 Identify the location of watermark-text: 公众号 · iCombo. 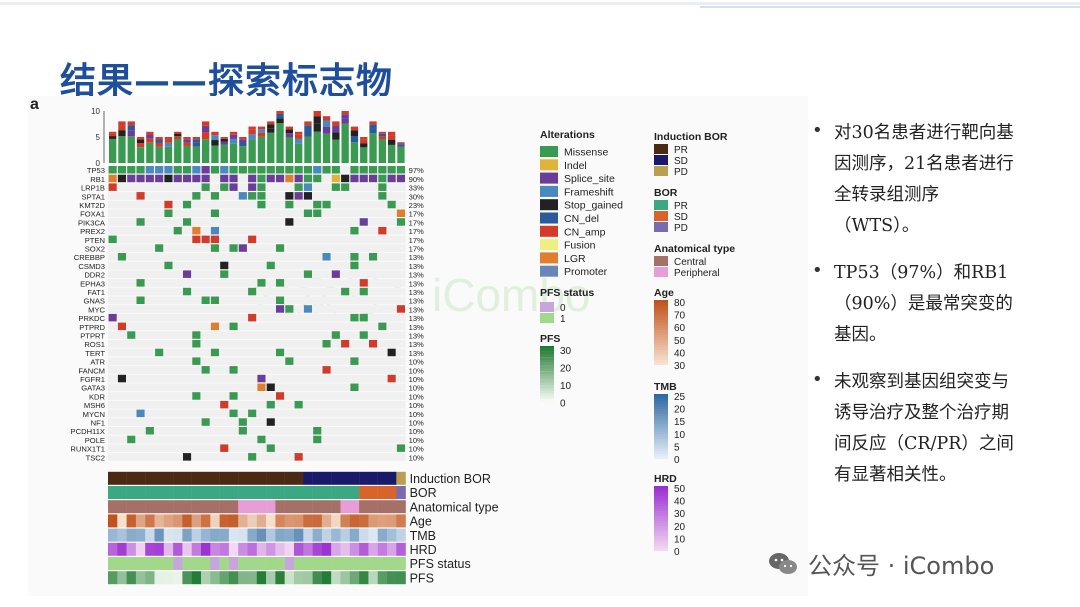
(901, 566).